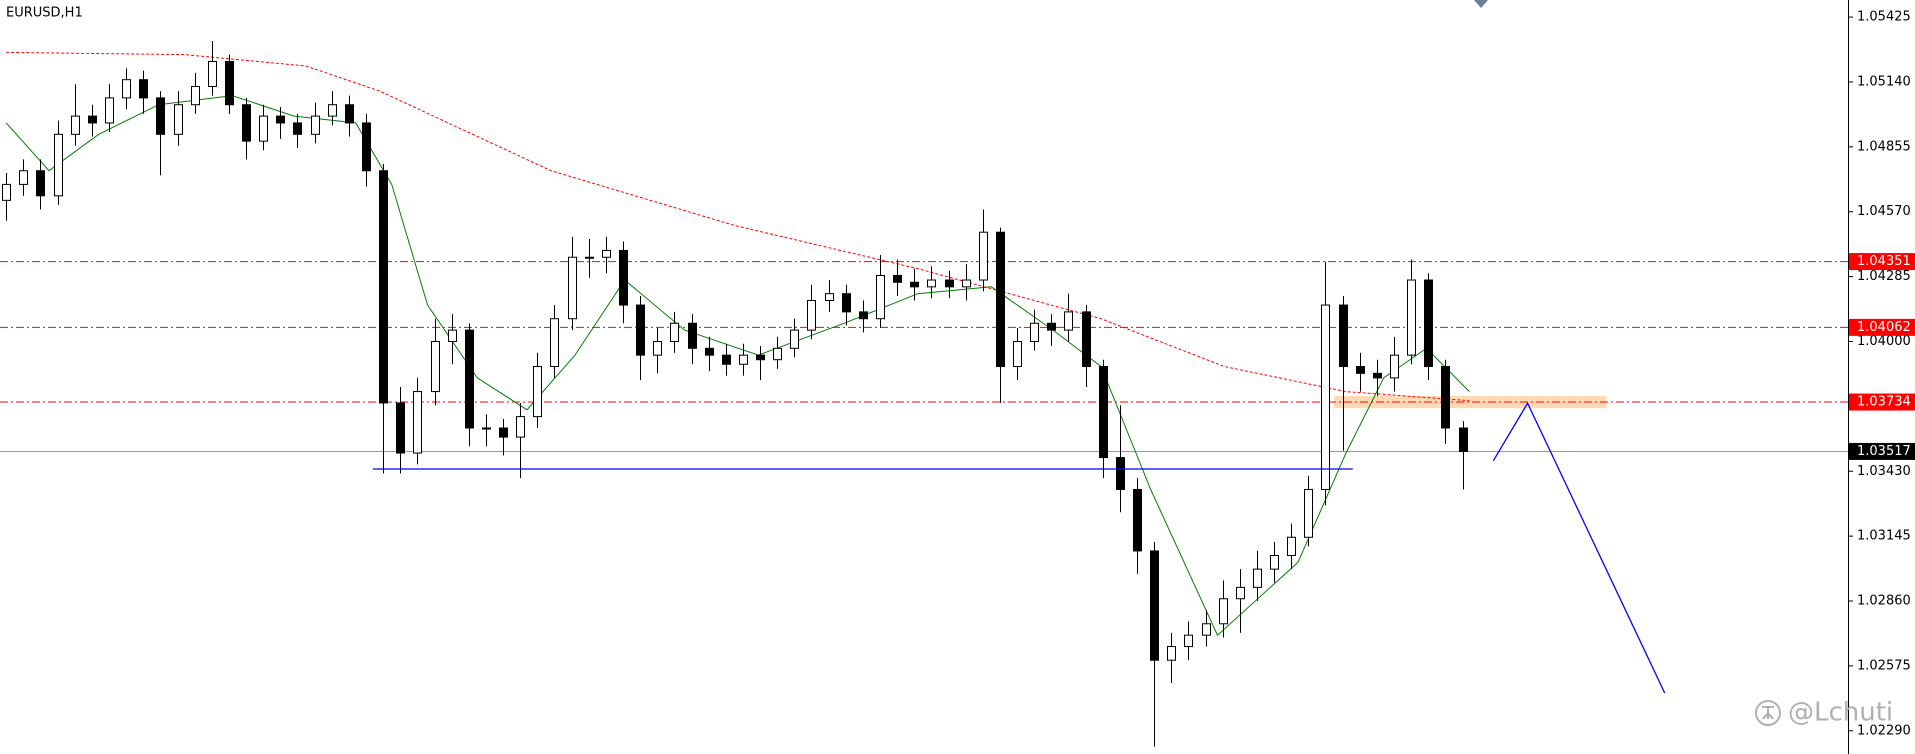 This screenshot has width=1915, height=754. Describe the element at coordinates (1884, 17) in the screenshot. I see `y-tick-label: 1.05425` at that location.